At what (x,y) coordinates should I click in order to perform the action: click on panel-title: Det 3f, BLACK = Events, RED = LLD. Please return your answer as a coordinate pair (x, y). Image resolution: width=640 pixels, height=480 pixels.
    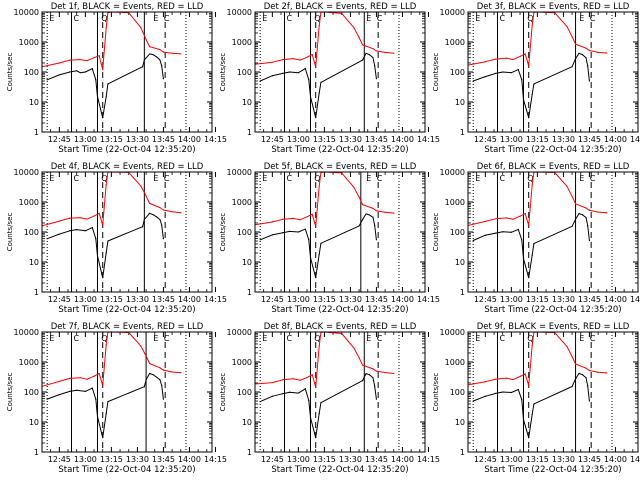
    Looking at the image, I should click on (553, 7).